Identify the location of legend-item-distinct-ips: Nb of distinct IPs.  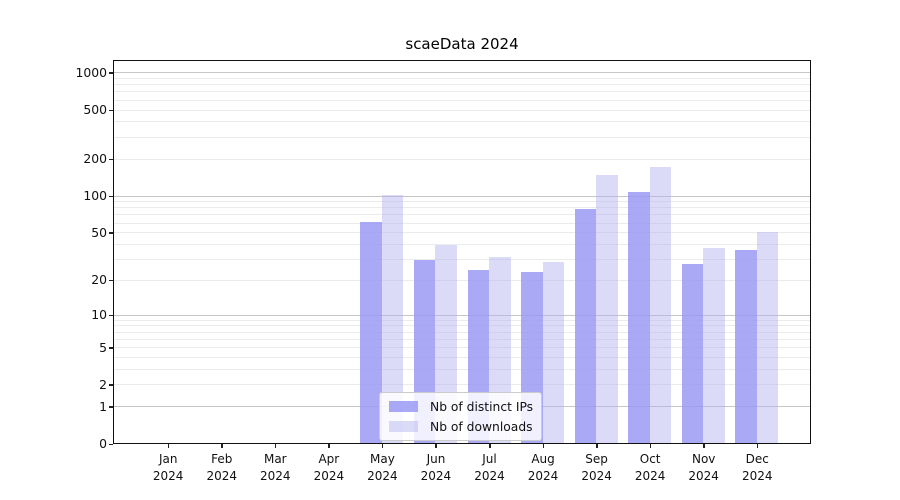
(461, 406).